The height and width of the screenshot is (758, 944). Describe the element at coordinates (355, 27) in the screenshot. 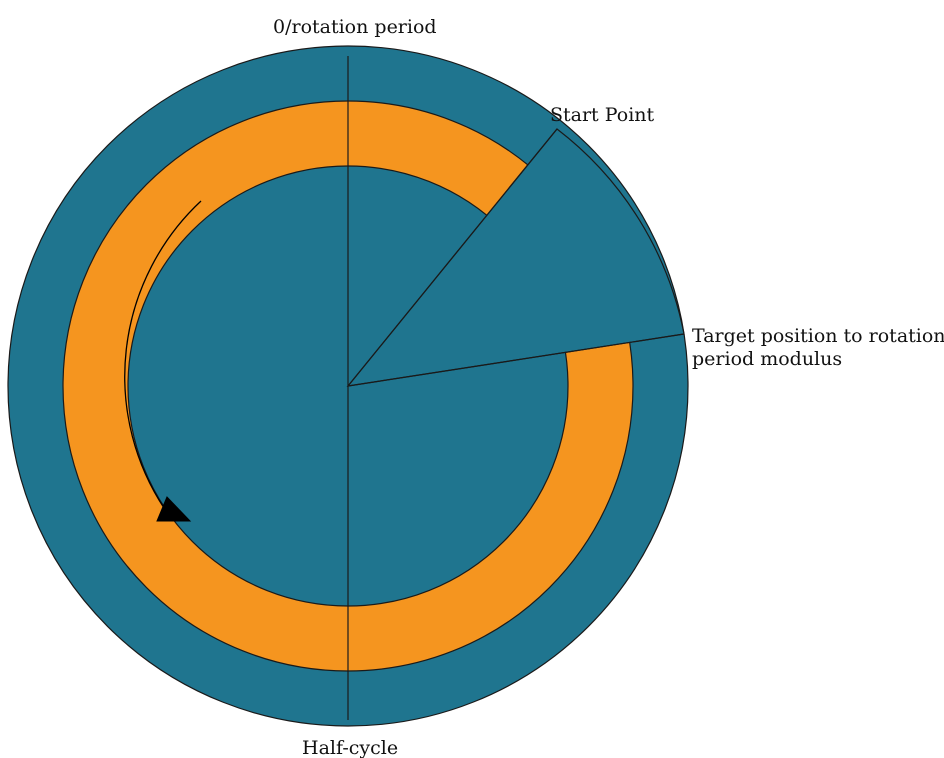

I see `top-label: 0/rotation period` at that location.